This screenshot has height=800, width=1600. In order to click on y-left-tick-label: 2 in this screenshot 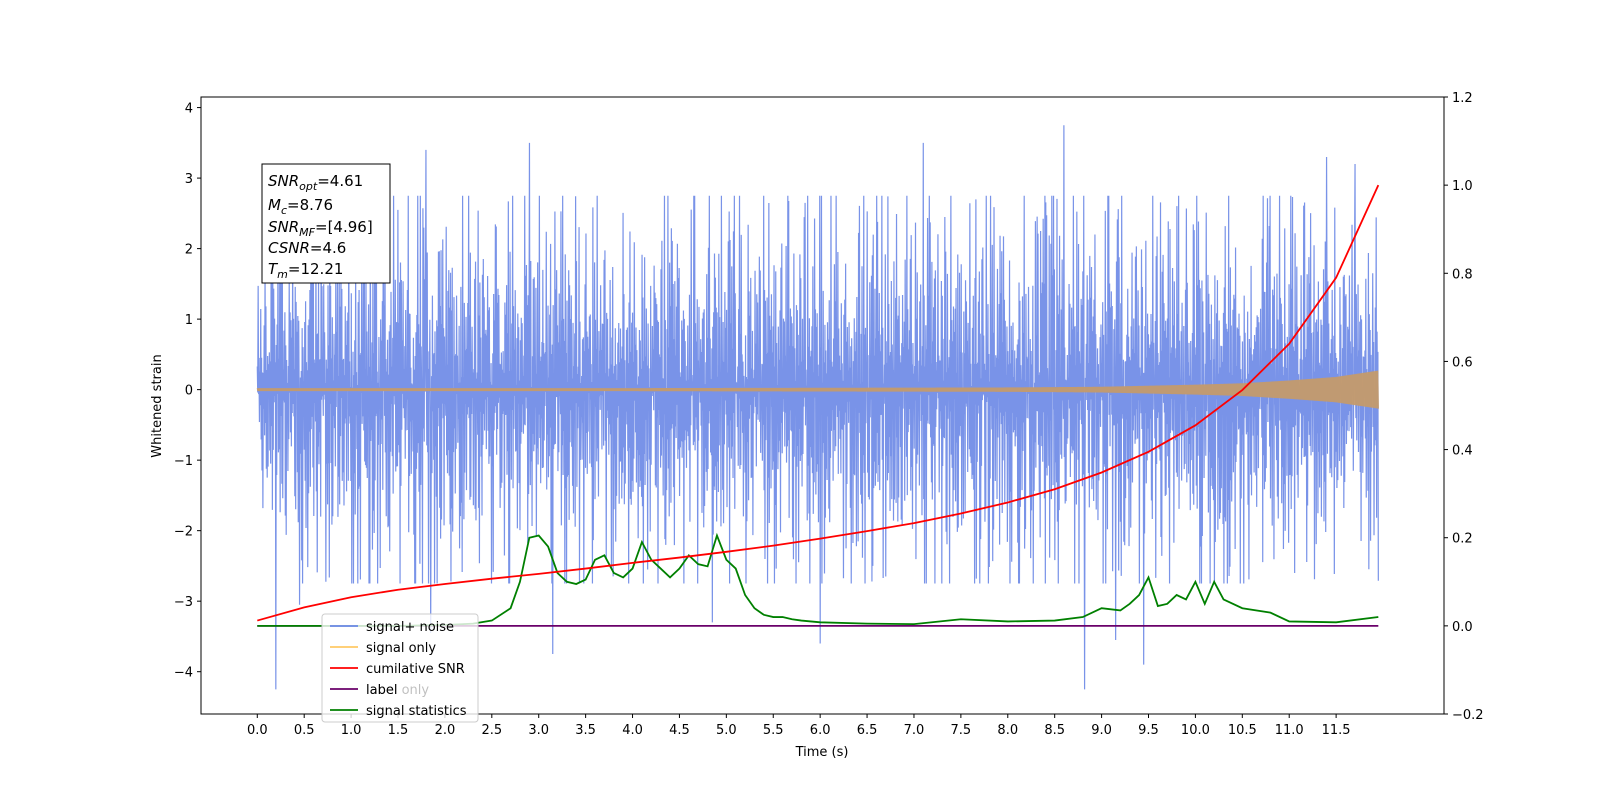, I will do `click(189, 250)`.